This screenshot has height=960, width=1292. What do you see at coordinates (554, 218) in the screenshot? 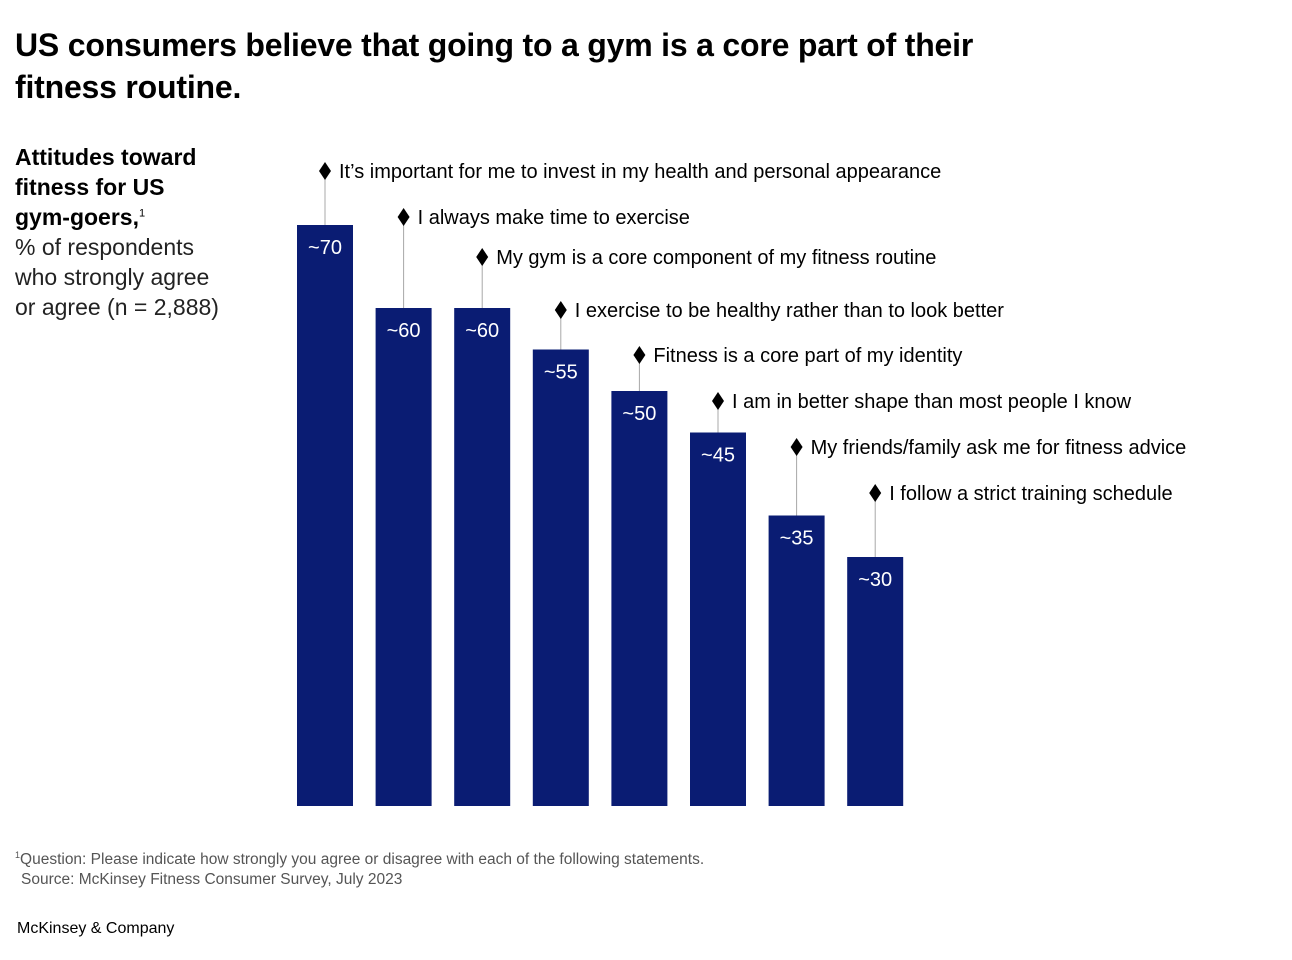
I see `category-label-2: I always make time to exercise` at bounding box center [554, 218].